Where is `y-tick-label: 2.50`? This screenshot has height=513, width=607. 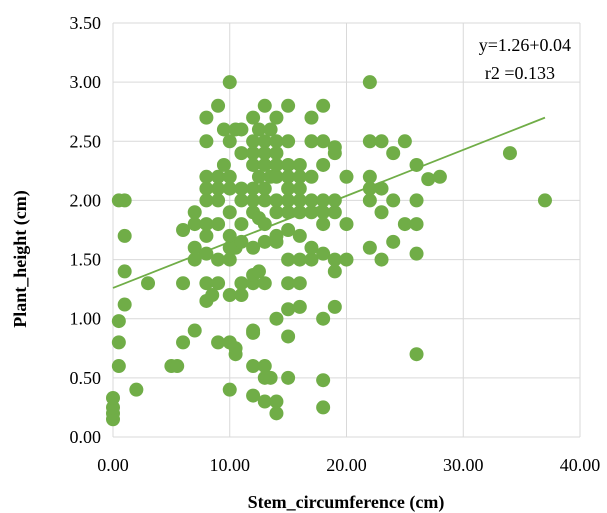
y-tick-label: 2.50 is located at coordinates (86, 141).